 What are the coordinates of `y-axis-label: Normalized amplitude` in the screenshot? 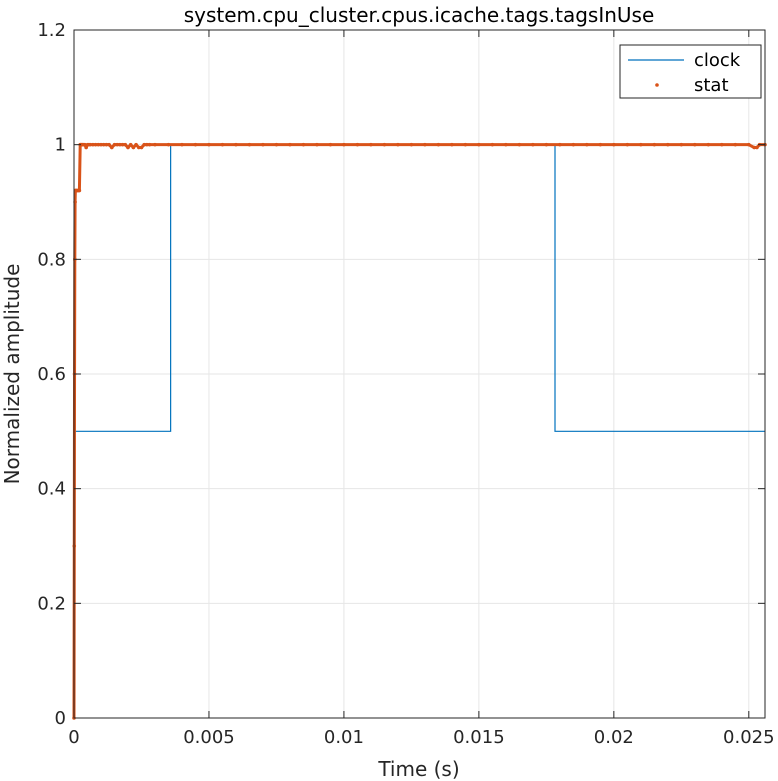 It's located at (12, 374).